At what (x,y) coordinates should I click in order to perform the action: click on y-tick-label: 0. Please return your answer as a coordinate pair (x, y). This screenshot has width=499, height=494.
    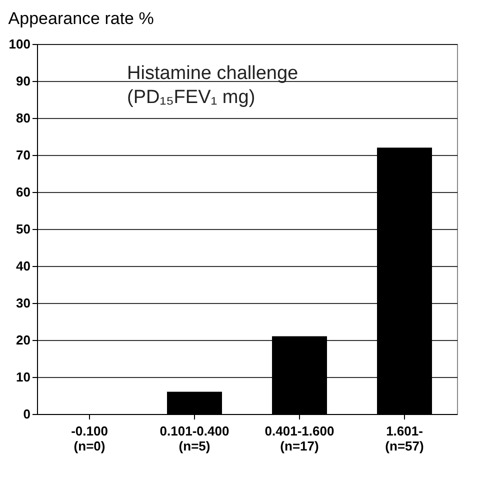
    Looking at the image, I should click on (26, 414).